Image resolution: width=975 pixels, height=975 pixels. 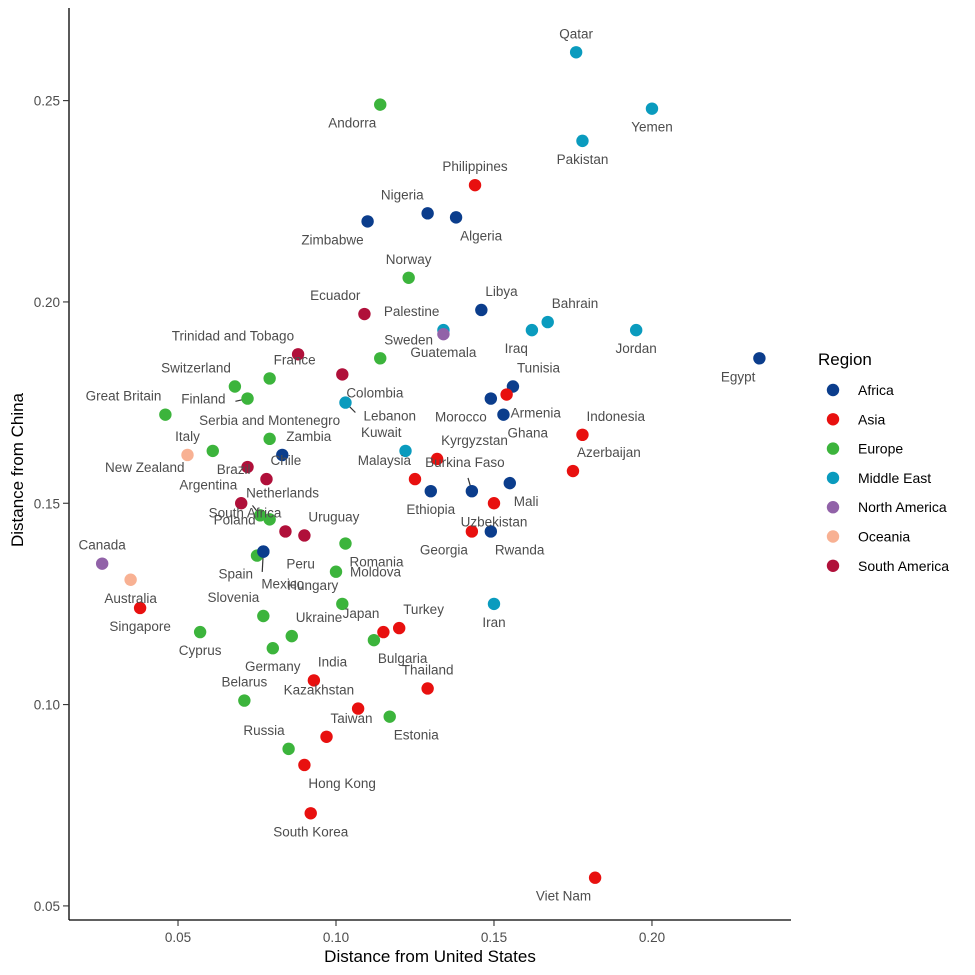 What do you see at coordinates (319, 690) in the screenshot?
I see `point-label: Kazakhstan` at bounding box center [319, 690].